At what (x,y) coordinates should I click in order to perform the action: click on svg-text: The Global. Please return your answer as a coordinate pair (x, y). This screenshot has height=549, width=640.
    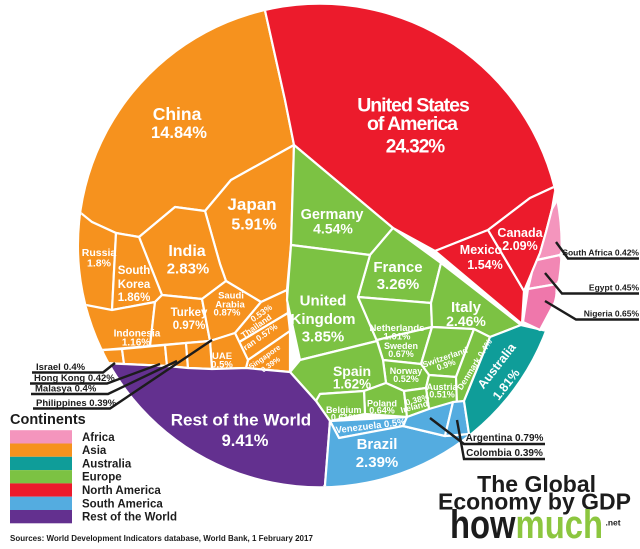
    Looking at the image, I should click on (536, 484).